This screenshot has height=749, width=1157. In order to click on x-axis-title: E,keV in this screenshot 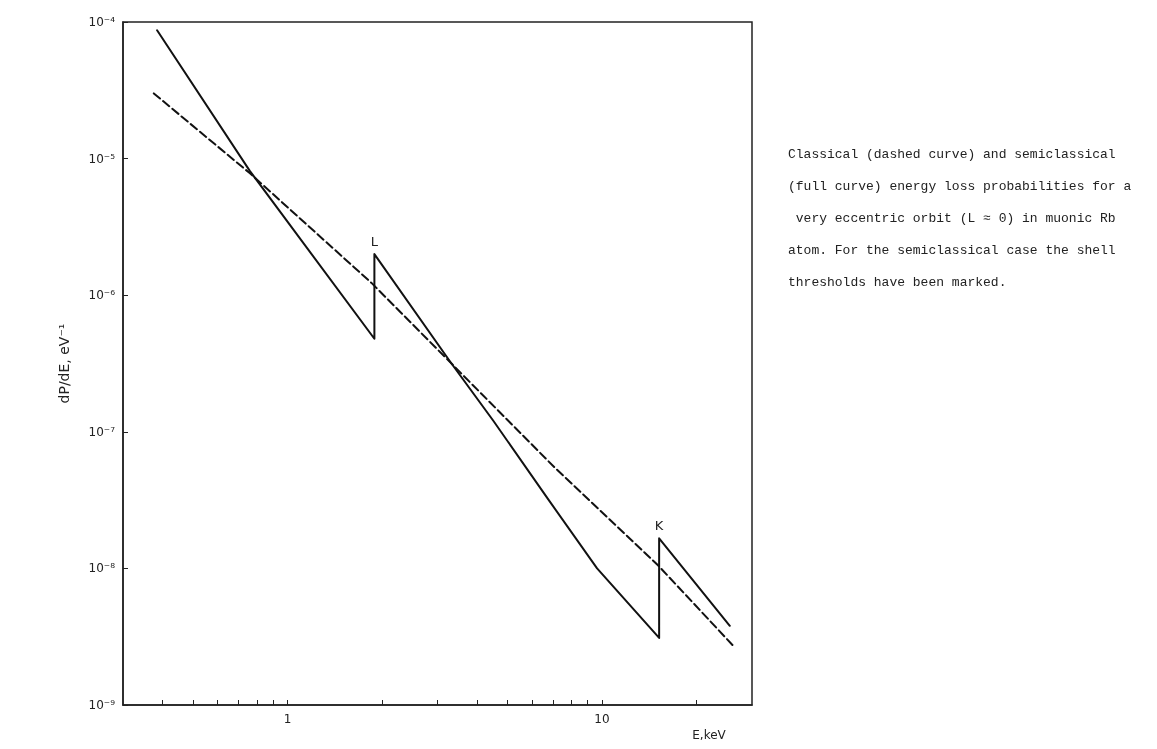, I will do `click(709, 735)`.